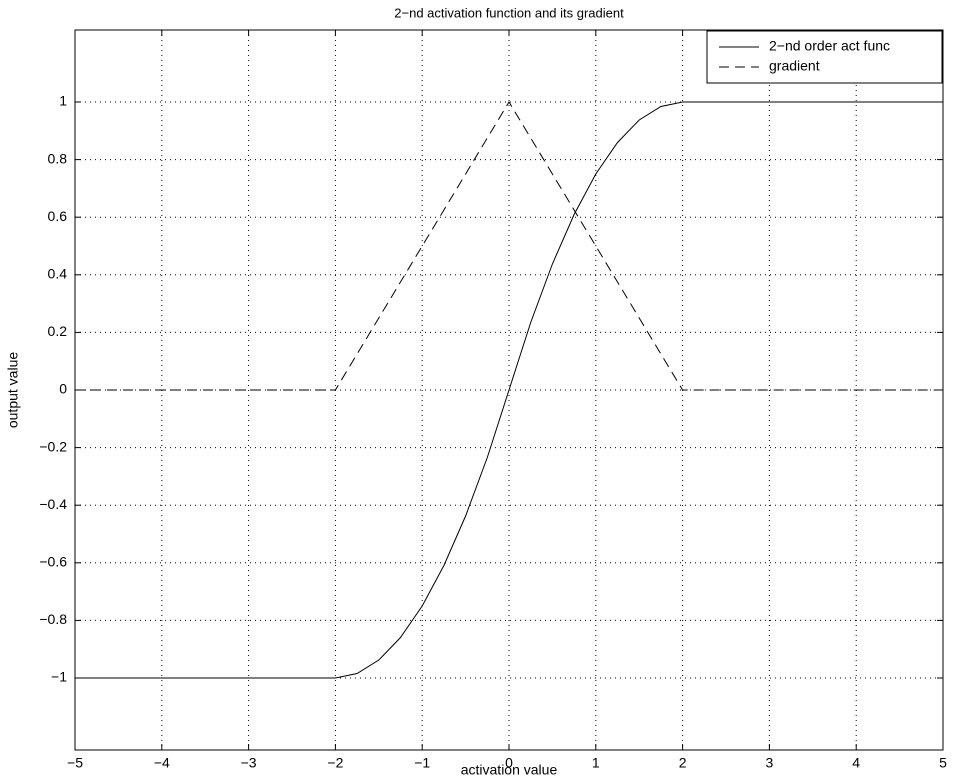 Image resolution: width=959 pixels, height=780 pixels. Describe the element at coordinates (58, 158) in the screenshot. I see `y-tick-label: 0.8` at that location.